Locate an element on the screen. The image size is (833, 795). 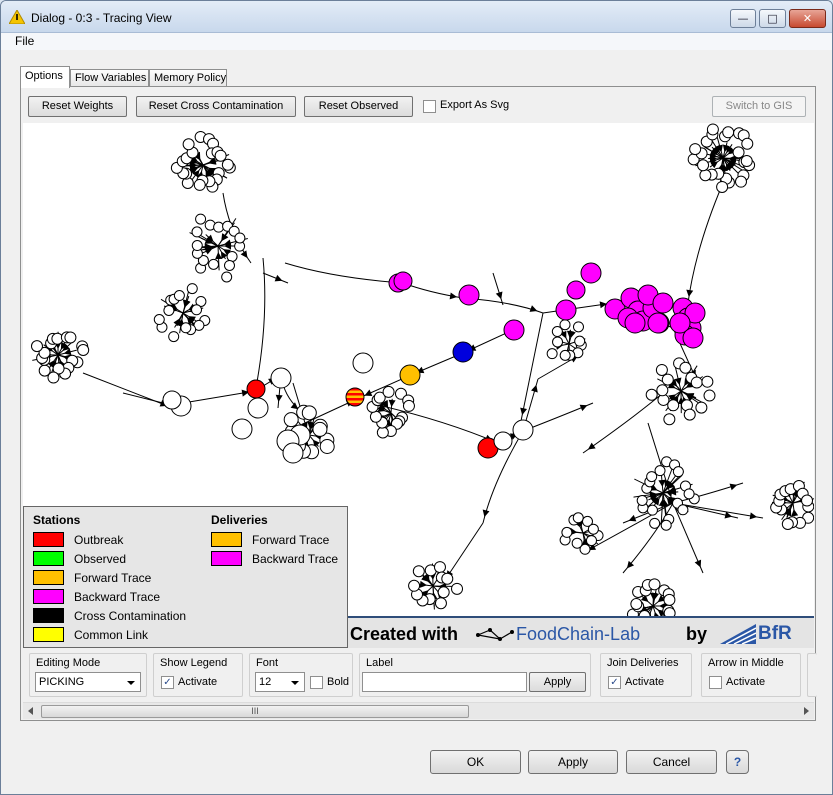
horizontal-scrollbar: III is located at coordinates (418, 710).